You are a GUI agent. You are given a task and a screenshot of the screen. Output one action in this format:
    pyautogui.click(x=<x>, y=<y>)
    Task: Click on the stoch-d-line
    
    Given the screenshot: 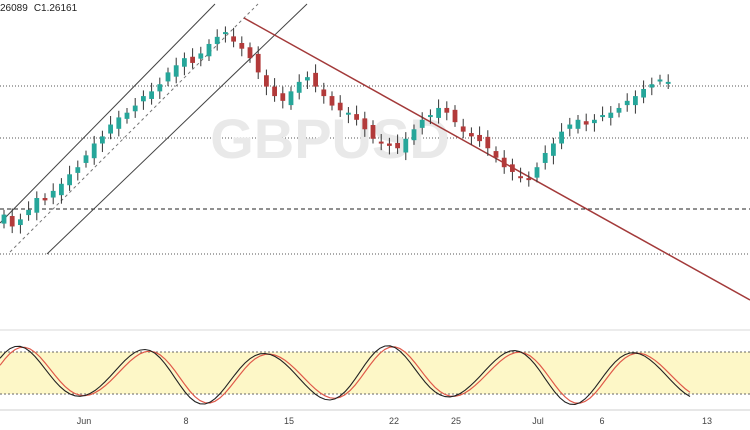 What is the action you would take?
    pyautogui.click(x=345, y=375)
    